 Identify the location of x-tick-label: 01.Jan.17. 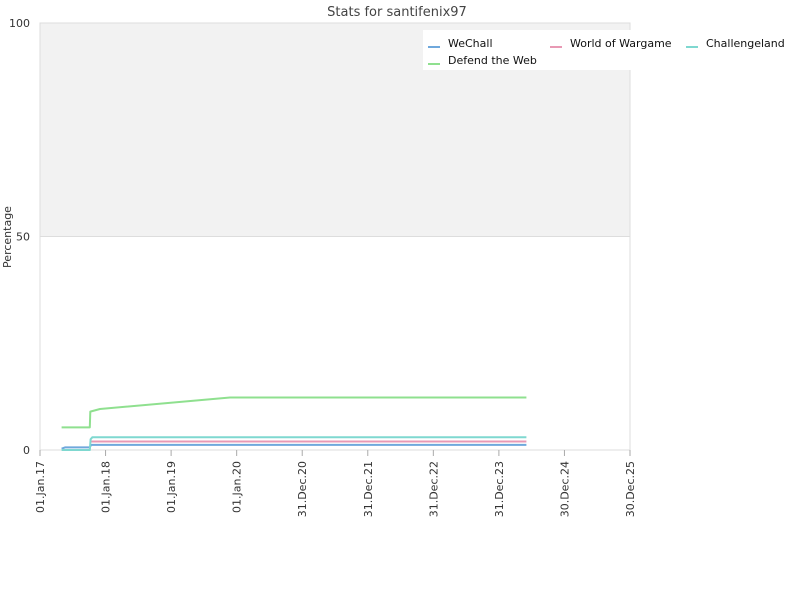
(40, 487).